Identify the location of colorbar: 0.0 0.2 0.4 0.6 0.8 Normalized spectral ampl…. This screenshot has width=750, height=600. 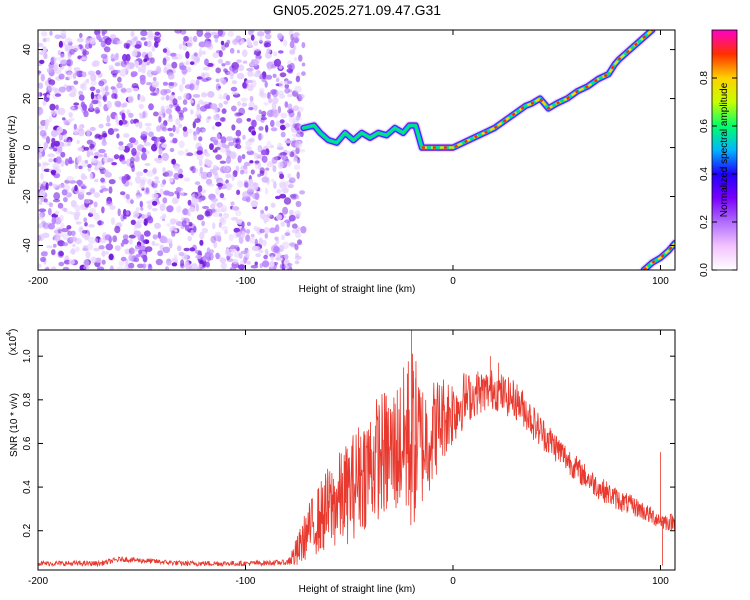
(718, 153).